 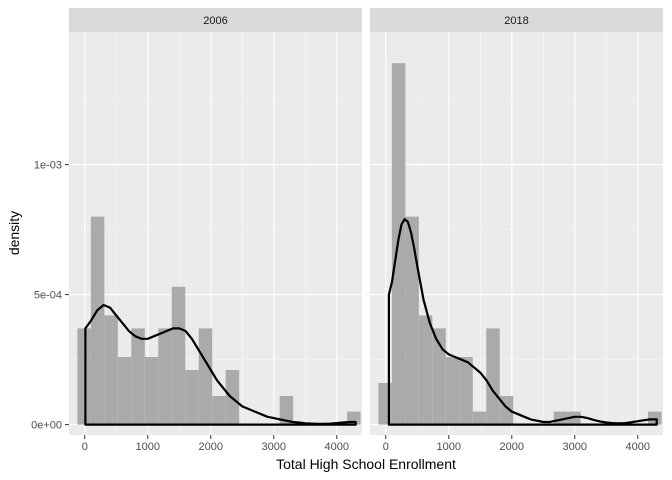 What do you see at coordinates (220, 364) in the screenshot?
I see `density-curve` at bounding box center [220, 364].